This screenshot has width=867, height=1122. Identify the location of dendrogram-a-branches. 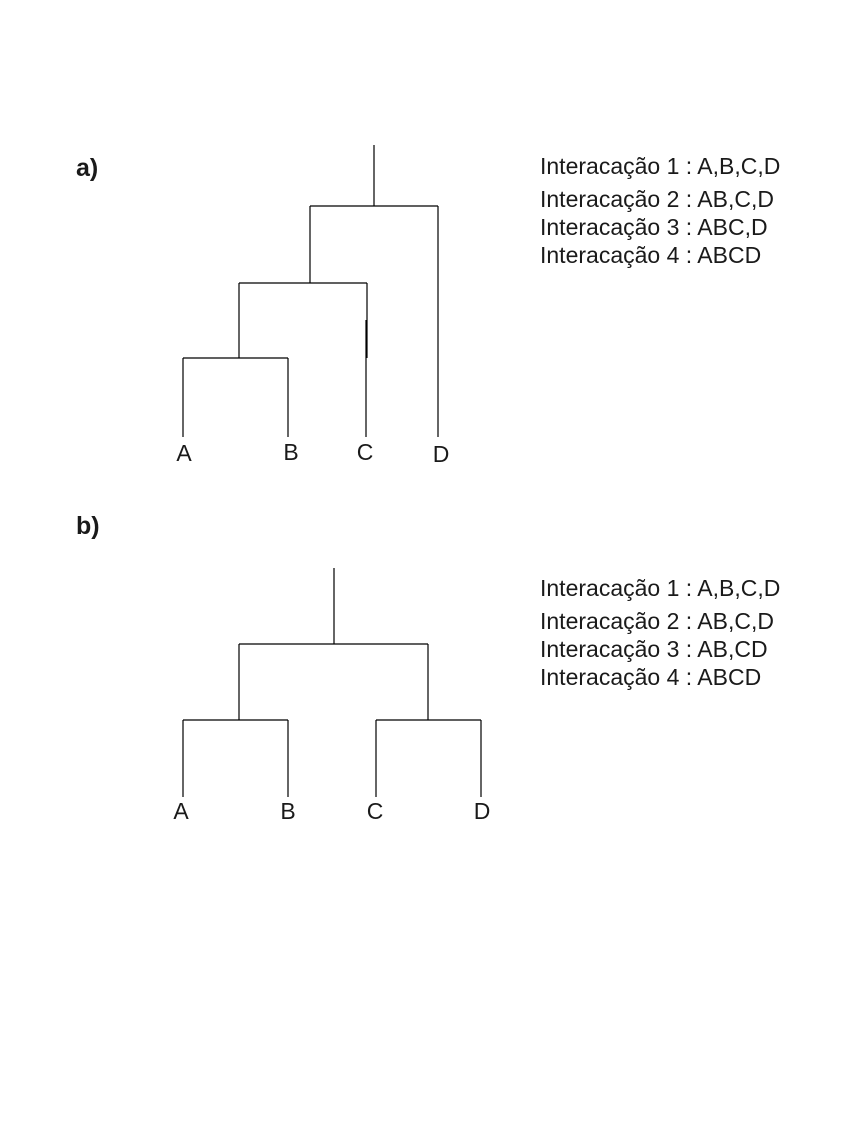
(310, 291).